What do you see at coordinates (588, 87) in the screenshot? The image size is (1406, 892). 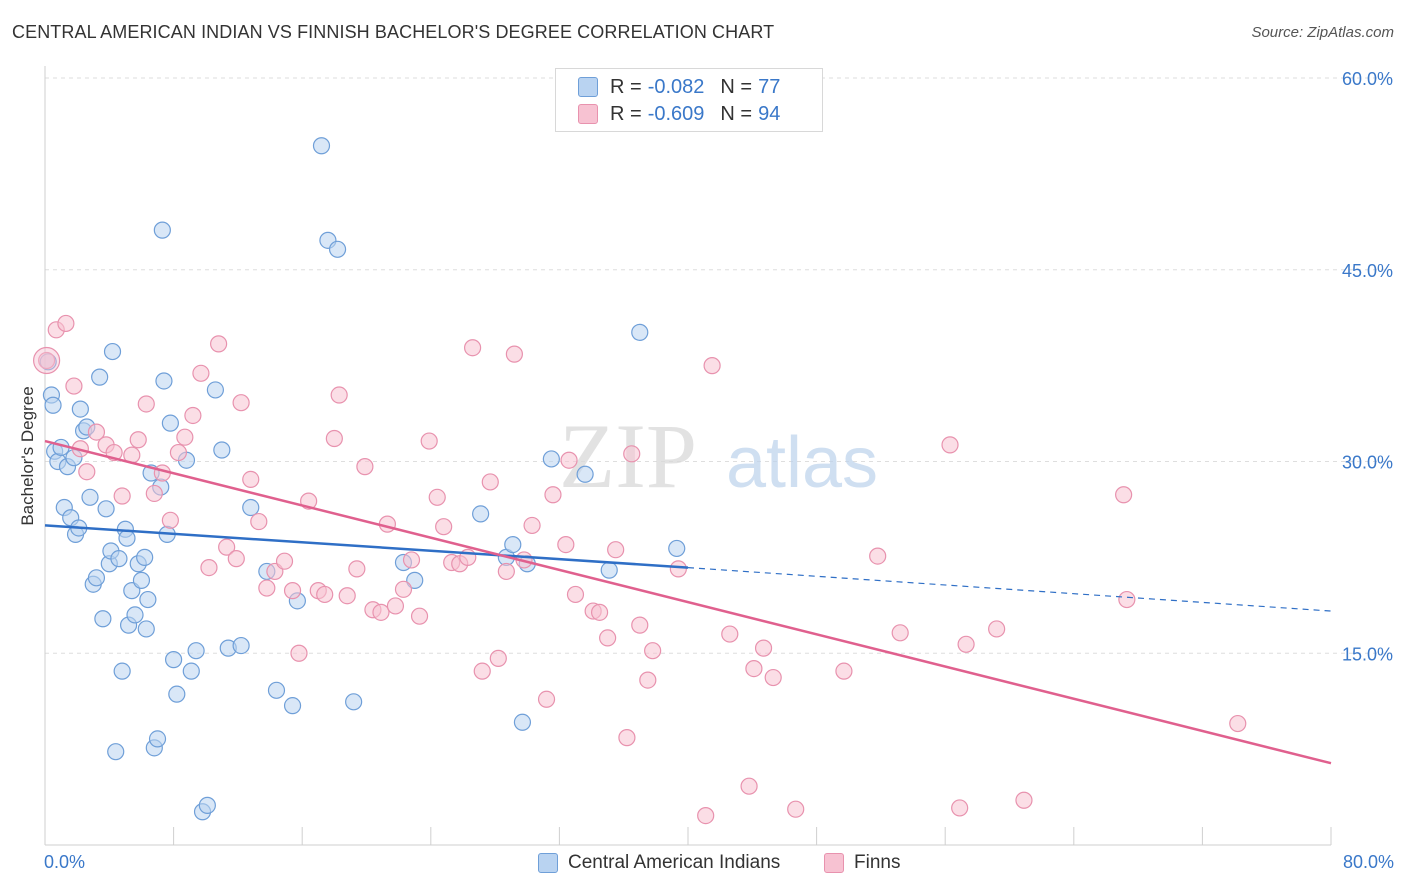 I see `legend-swatch-blue` at bounding box center [588, 87].